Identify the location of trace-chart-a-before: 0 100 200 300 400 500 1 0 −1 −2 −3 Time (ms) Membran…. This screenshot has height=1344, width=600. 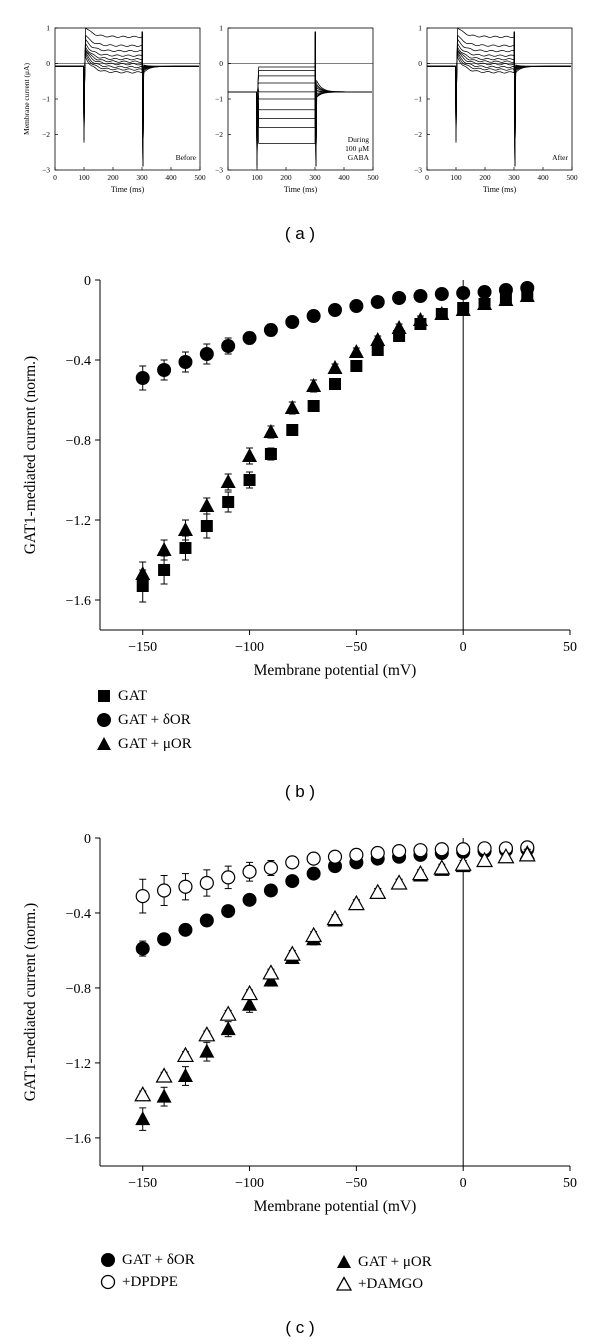
(114, 109).